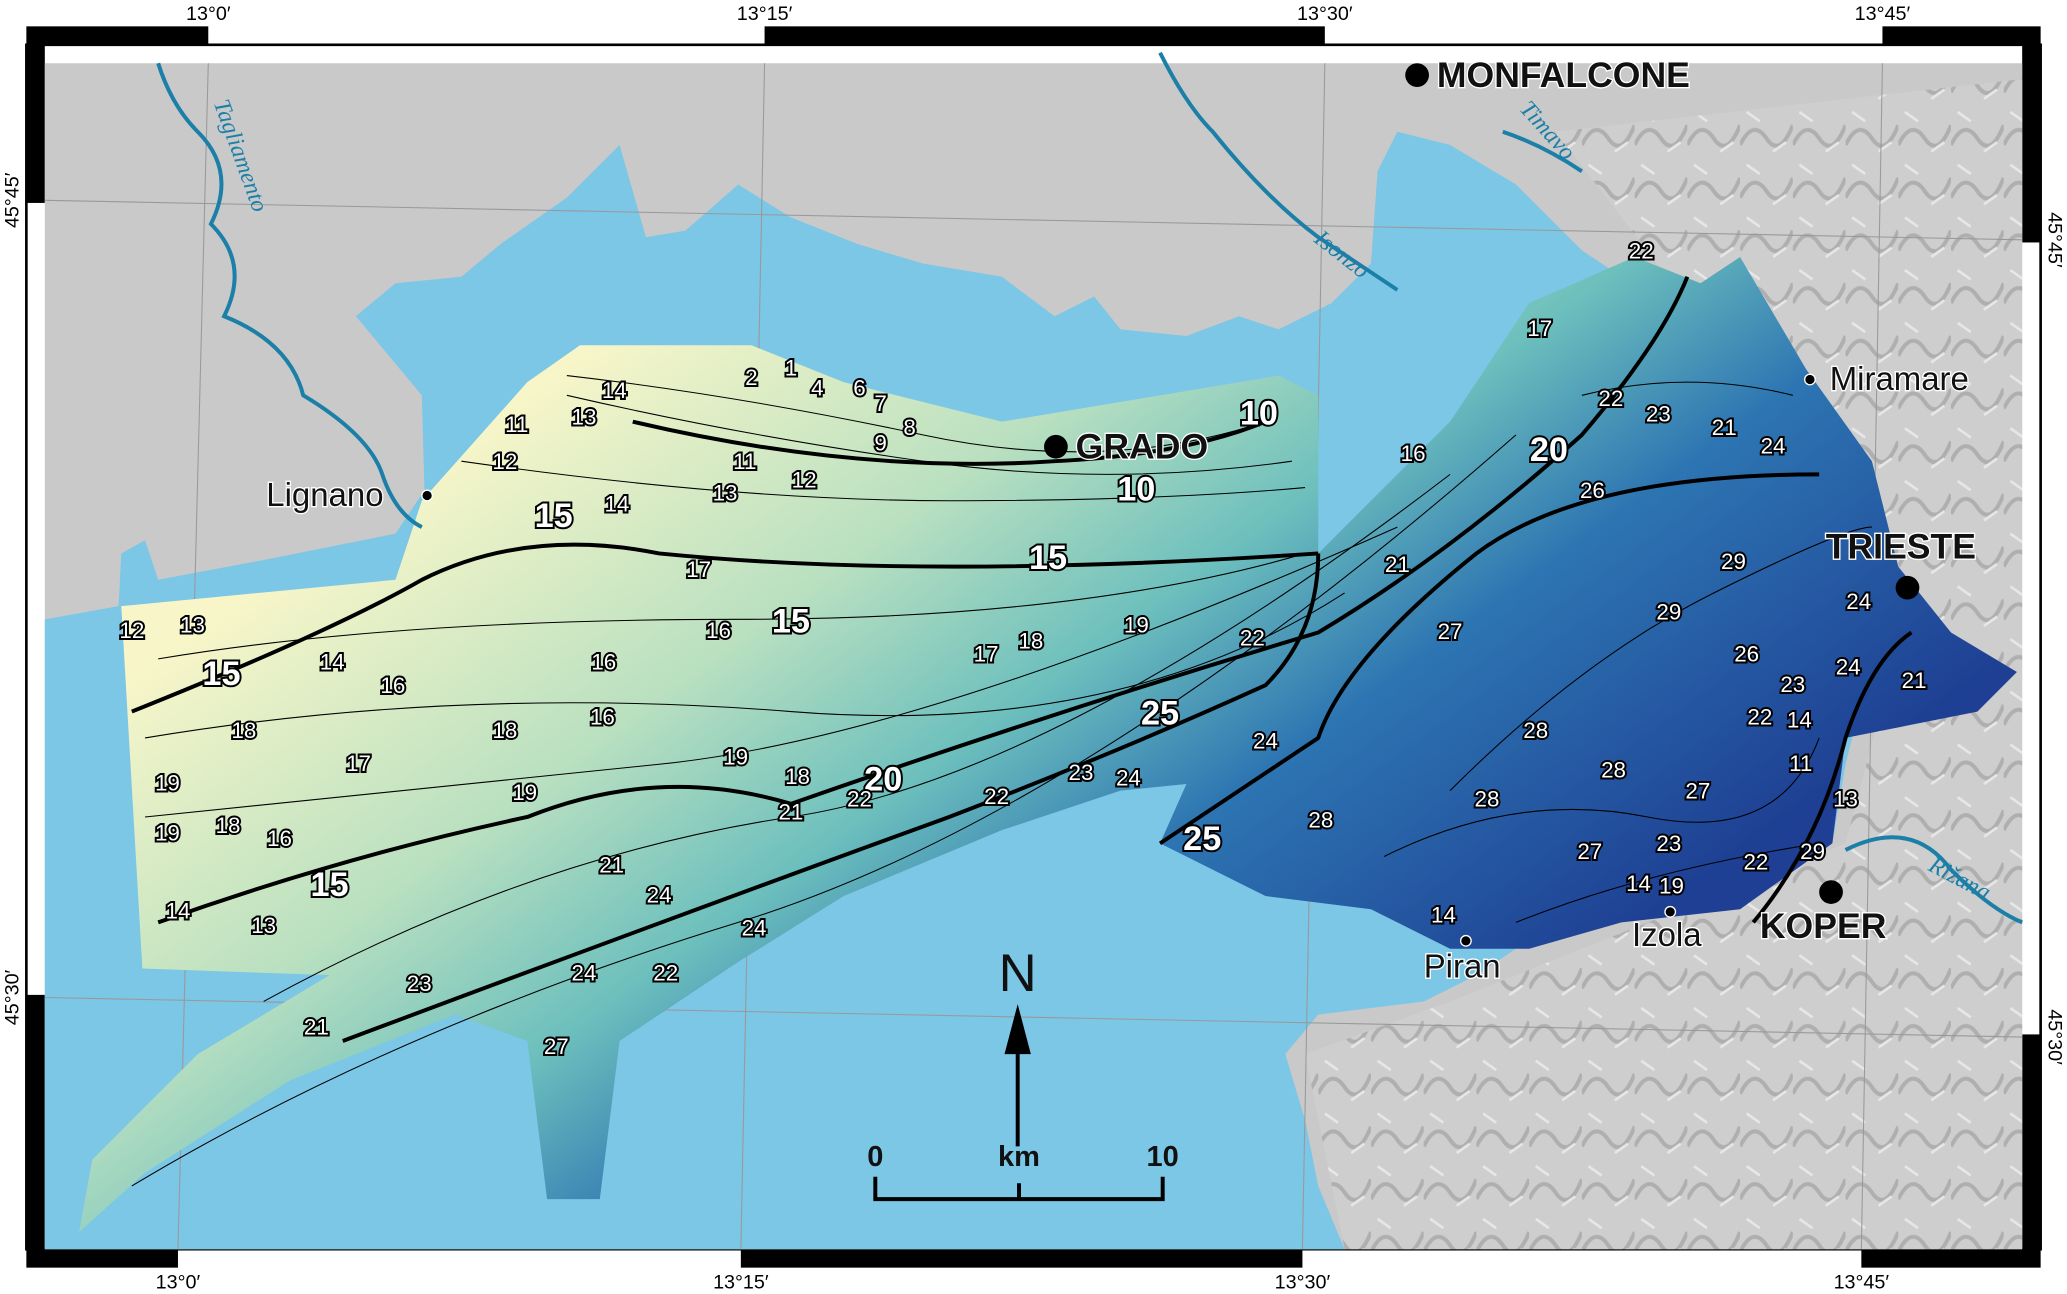 Image resolution: width=2067 pixels, height=1294 pixels. Describe the element at coordinates (556, 1046) in the screenshot. I see `contour-label: 27` at that location.